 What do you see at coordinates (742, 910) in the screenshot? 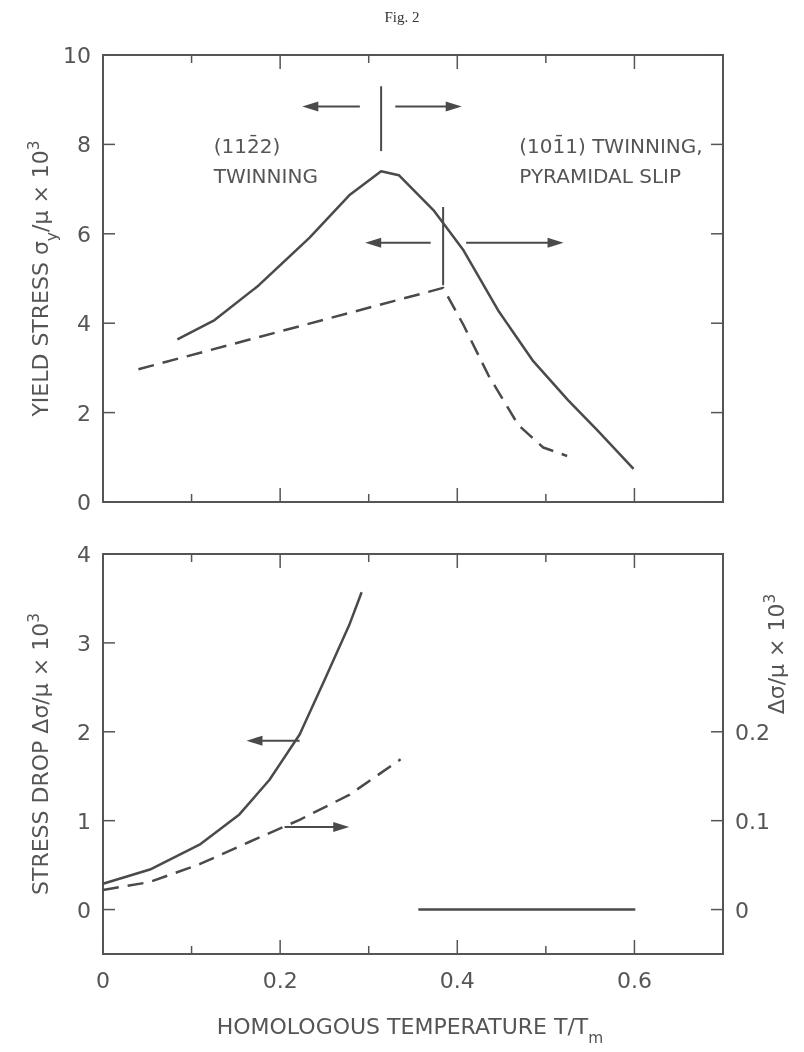
I see `y2-tick-label: 0` at bounding box center [742, 910].